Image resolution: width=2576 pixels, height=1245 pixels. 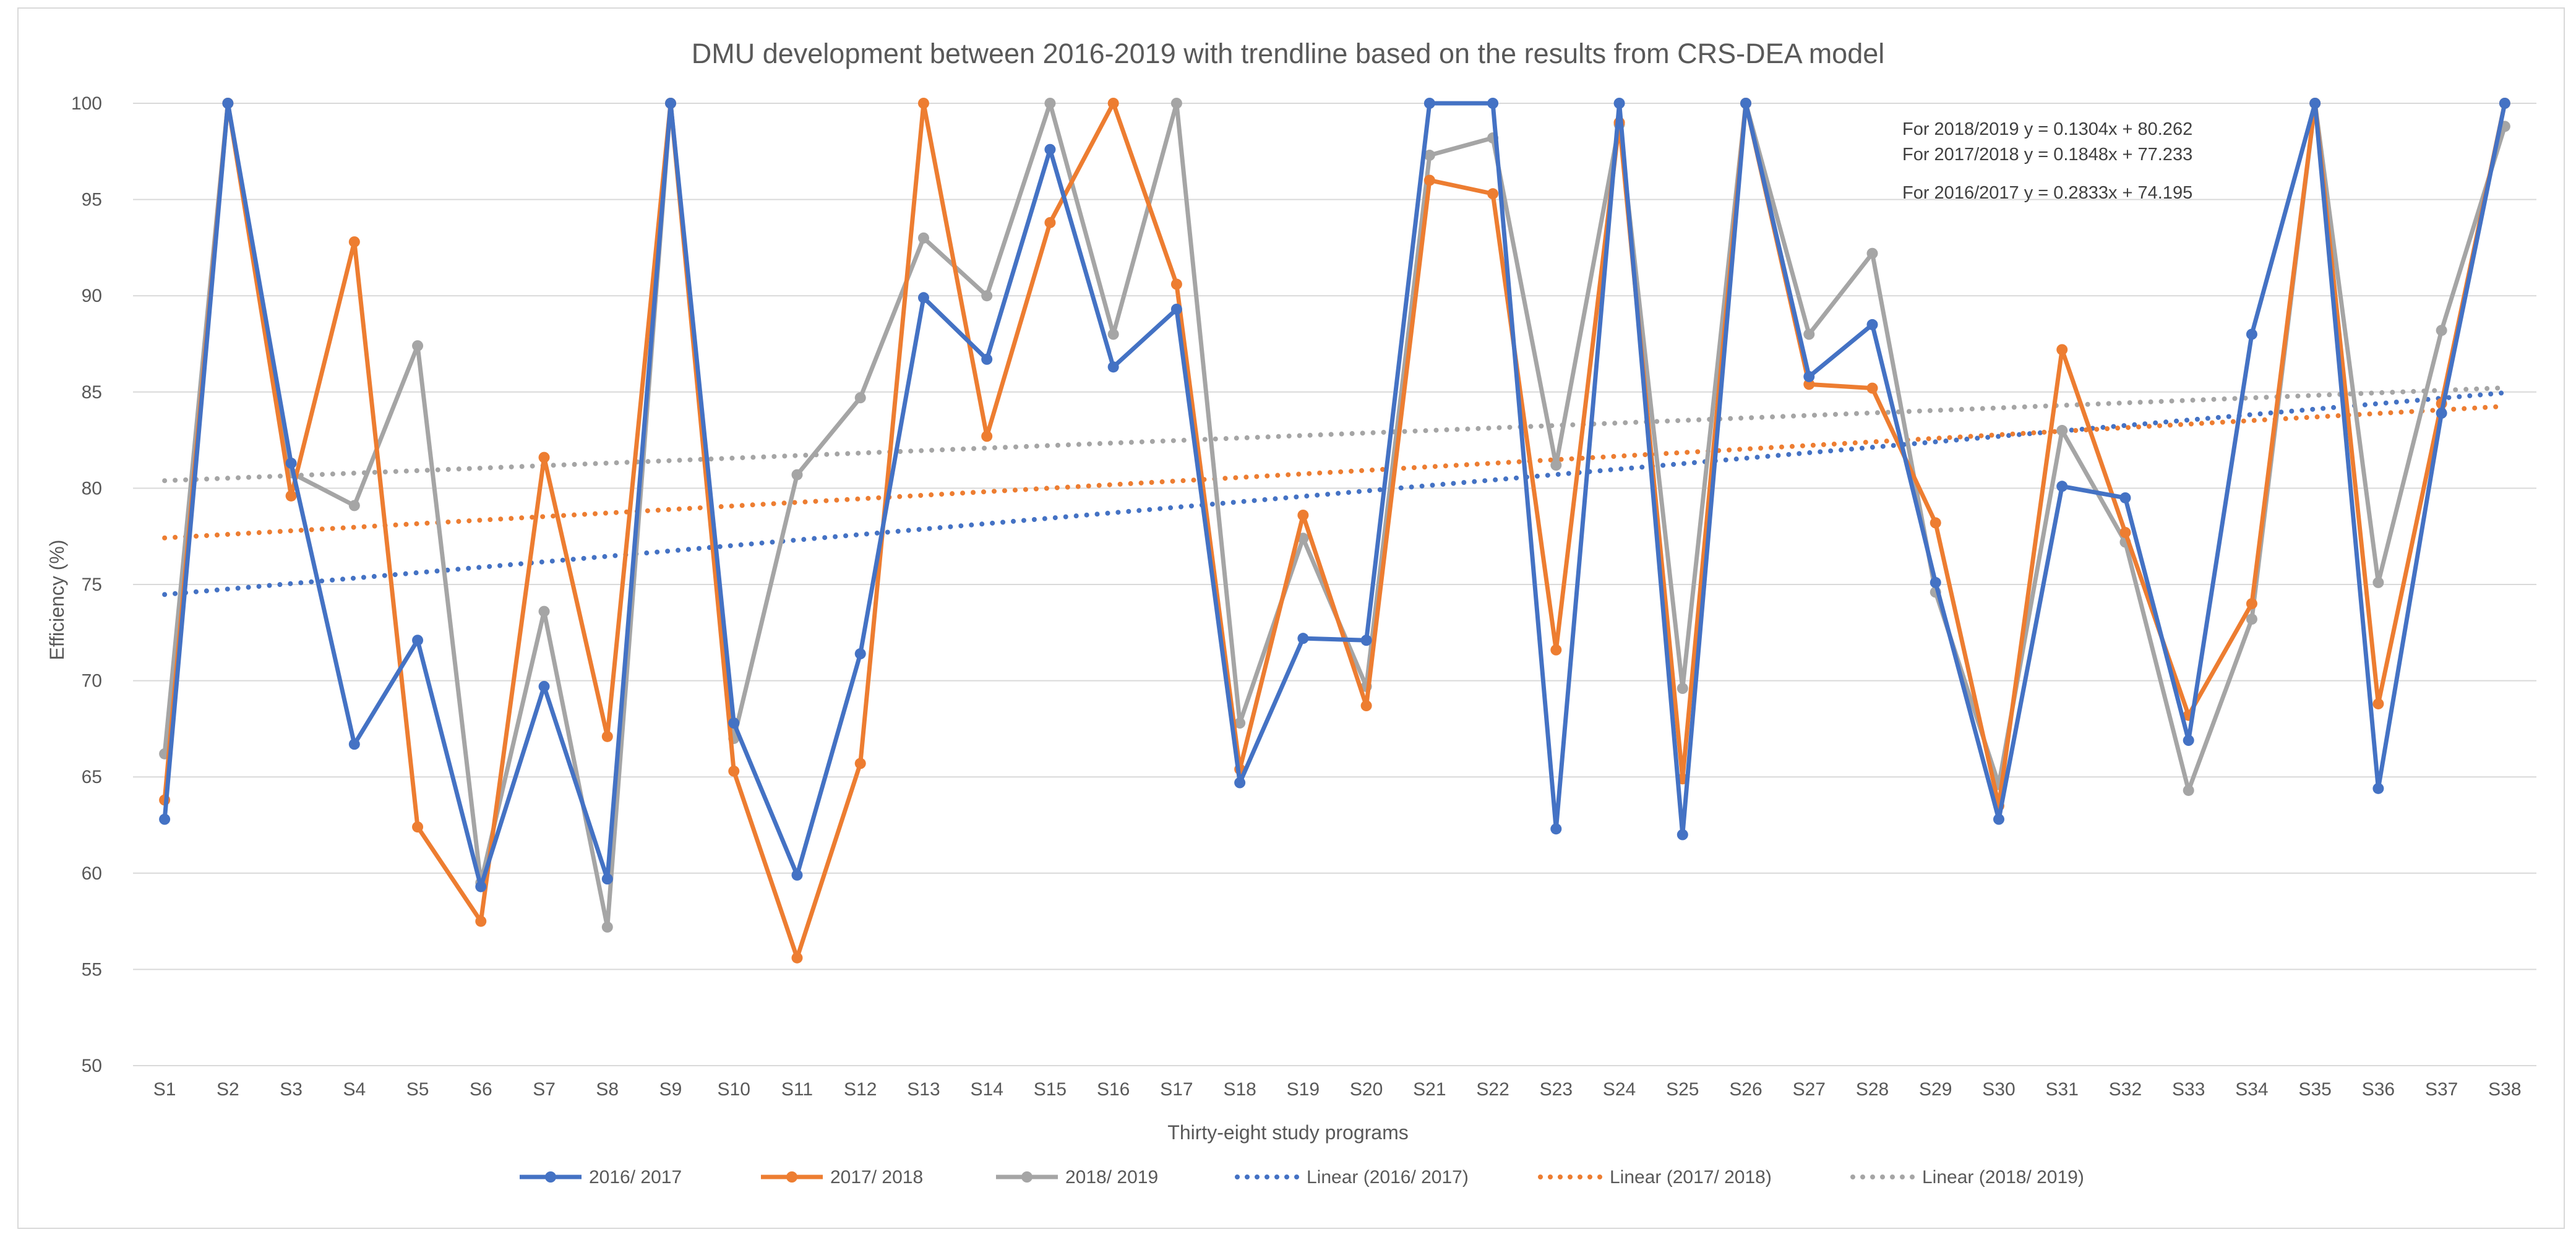 What do you see at coordinates (635, 1177) in the screenshot?
I see `legend-label: 2016/ 2017` at bounding box center [635, 1177].